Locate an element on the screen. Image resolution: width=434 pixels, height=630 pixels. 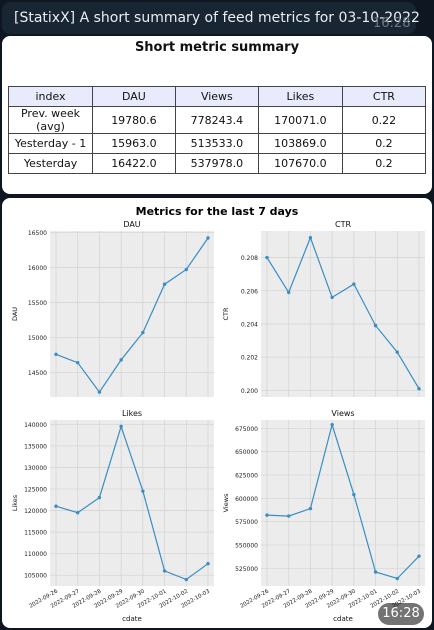
y-tick-label: 600000 is located at coordinates (246, 499).